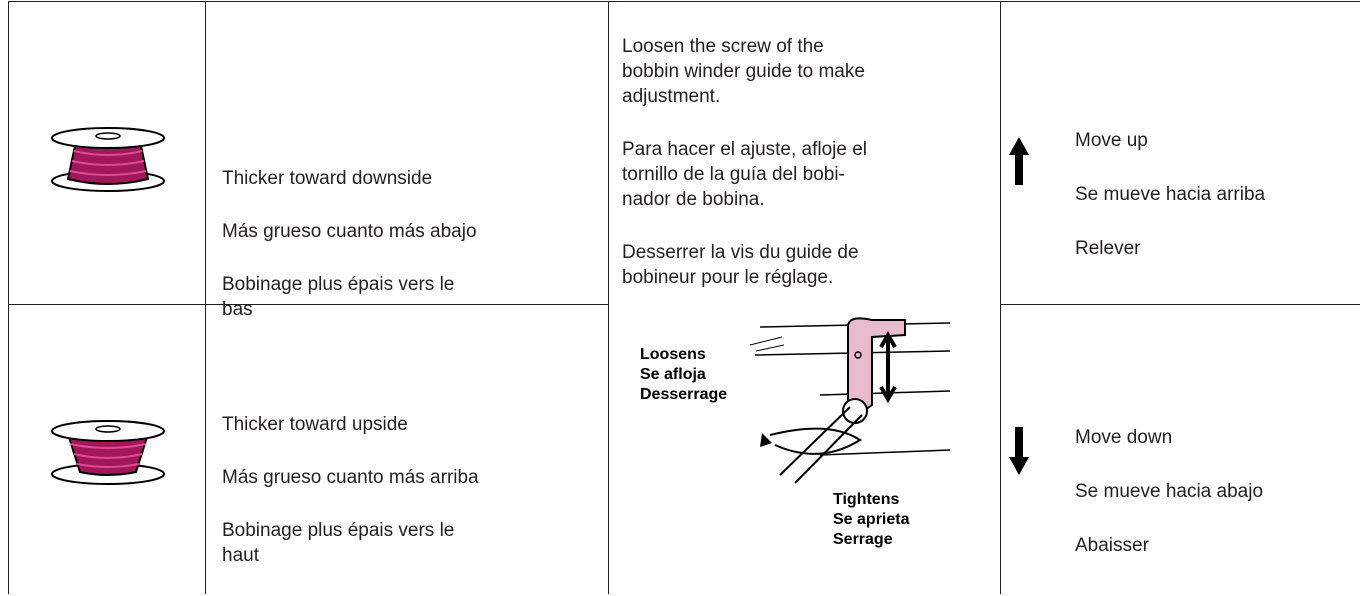 This screenshot has height=596, width=1360. I want to click on arrow-down, so click(1019, 451).